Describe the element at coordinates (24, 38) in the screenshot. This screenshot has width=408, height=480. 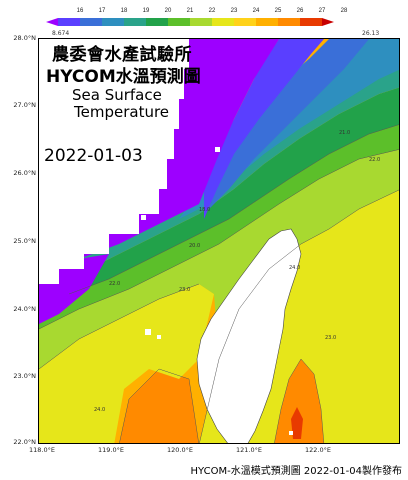
I see `lat-label: 28.0°N` at that location.